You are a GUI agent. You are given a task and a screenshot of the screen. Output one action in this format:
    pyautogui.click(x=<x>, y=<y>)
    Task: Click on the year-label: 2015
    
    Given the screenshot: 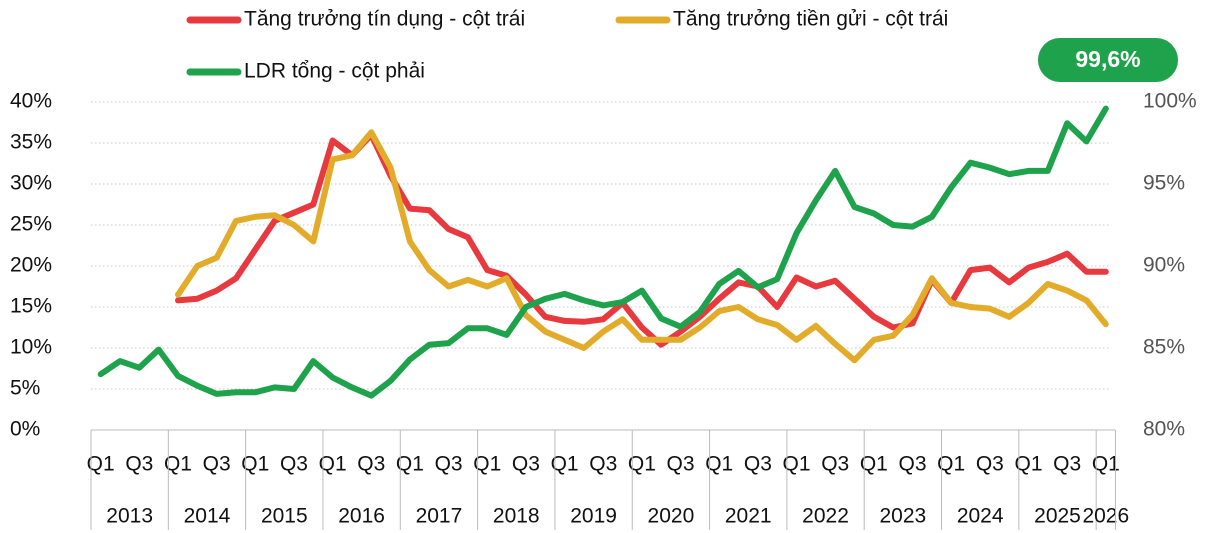 What is the action you would take?
    pyautogui.click(x=284, y=516)
    